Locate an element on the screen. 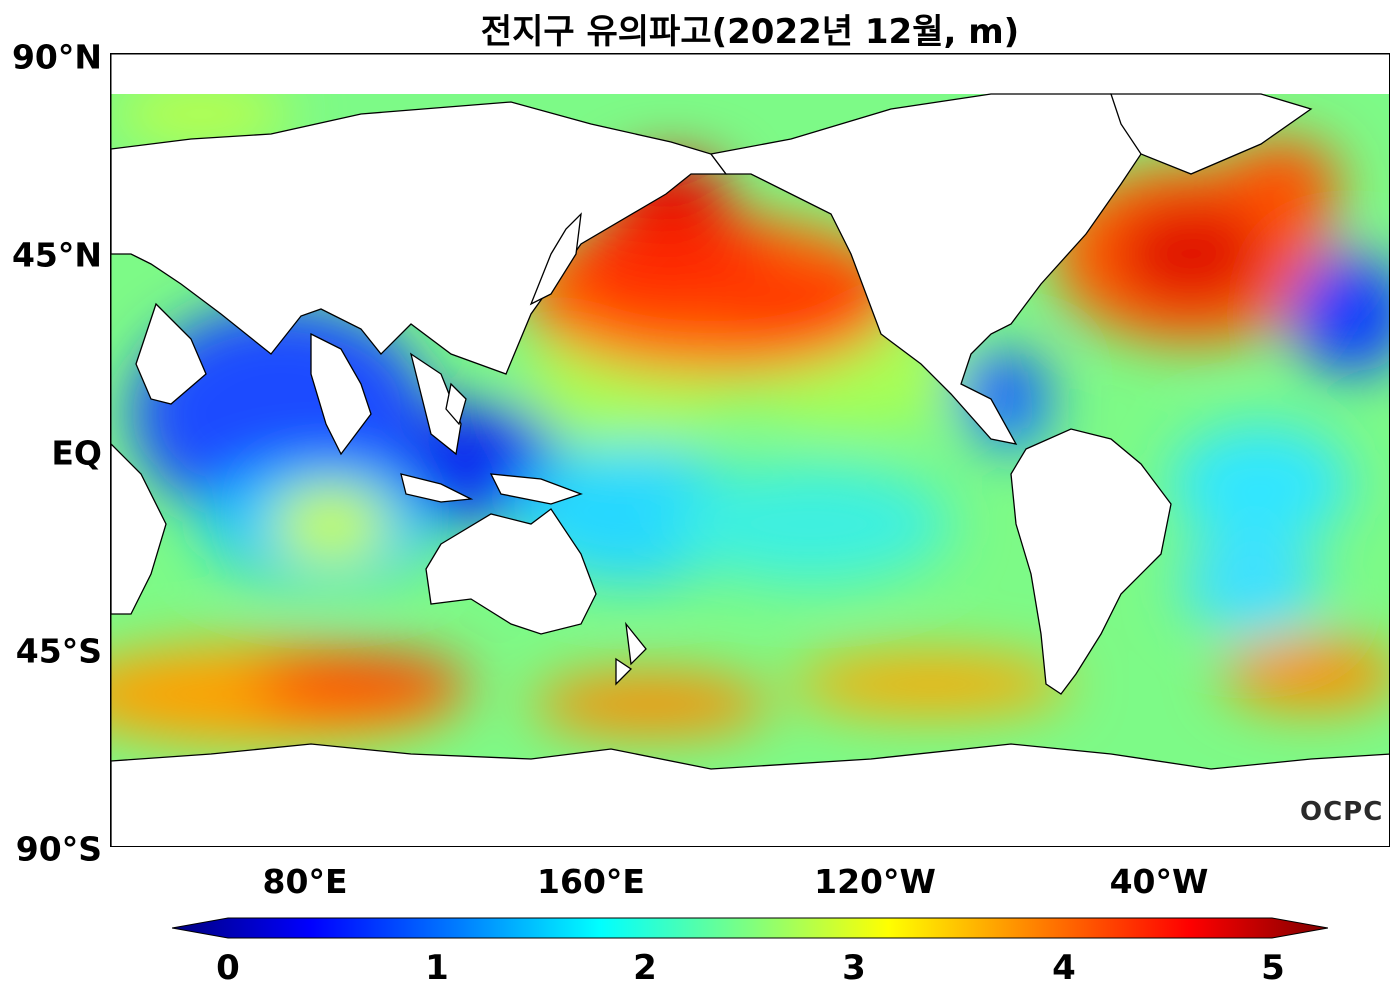  colorbar-tick-5: 5 is located at coordinates (1273, 968).